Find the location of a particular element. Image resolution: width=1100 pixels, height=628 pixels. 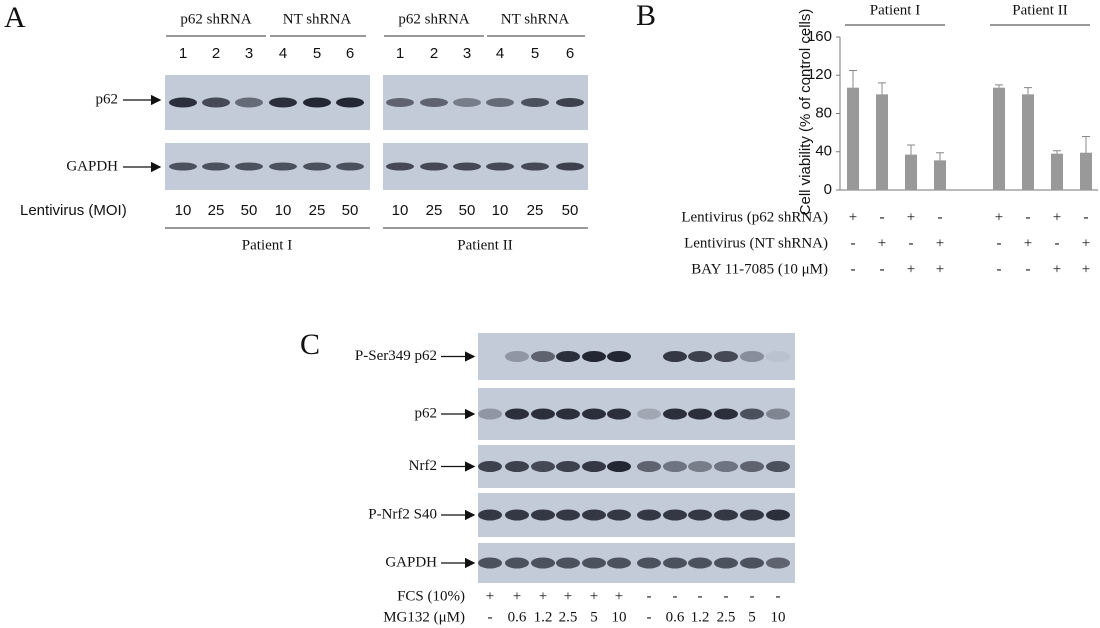

moi-value: 25 is located at coordinates (434, 210).